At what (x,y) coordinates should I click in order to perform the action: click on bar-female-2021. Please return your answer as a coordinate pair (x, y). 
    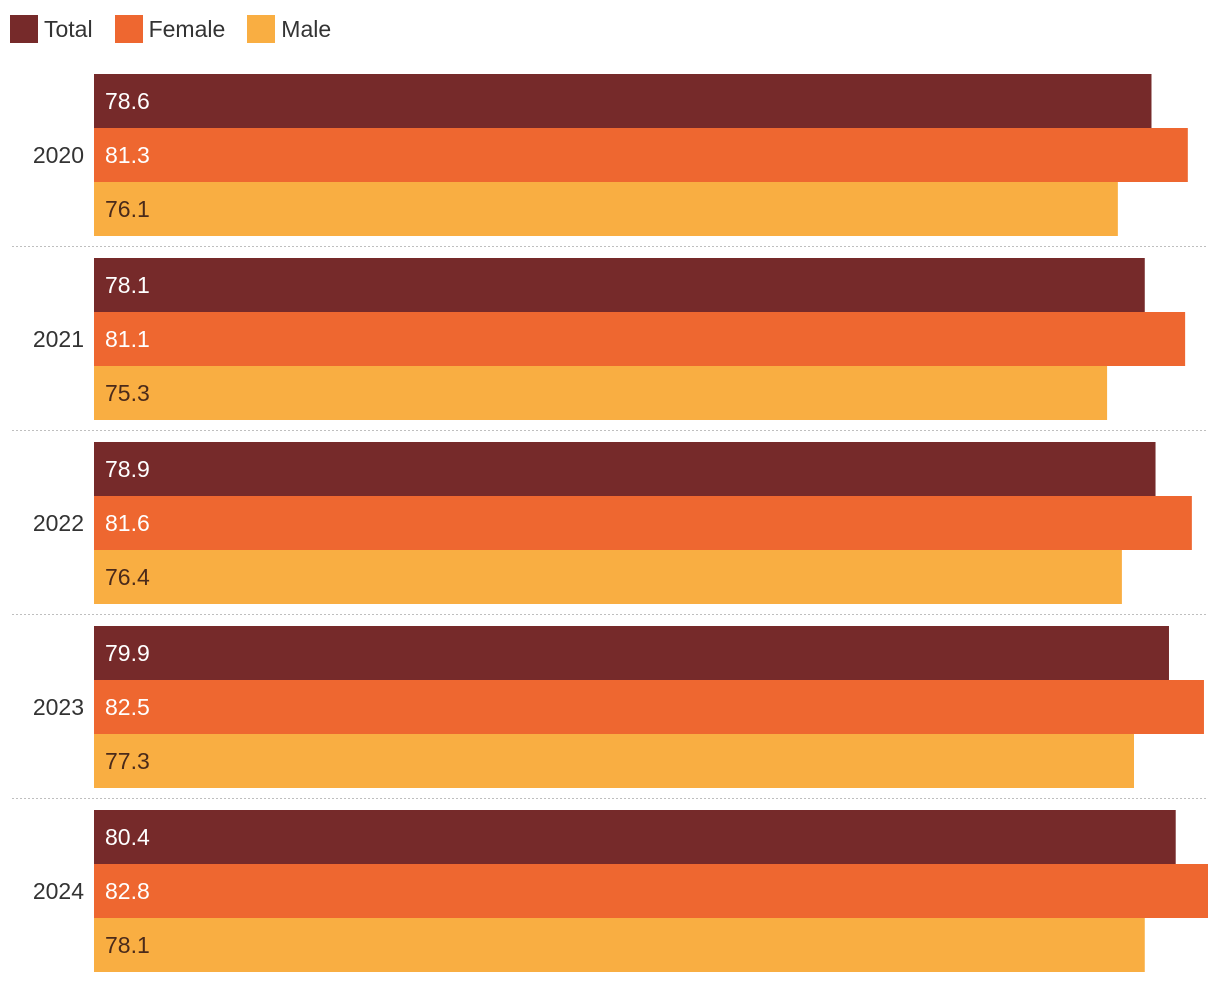
    Looking at the image, I should click on (640, 339).